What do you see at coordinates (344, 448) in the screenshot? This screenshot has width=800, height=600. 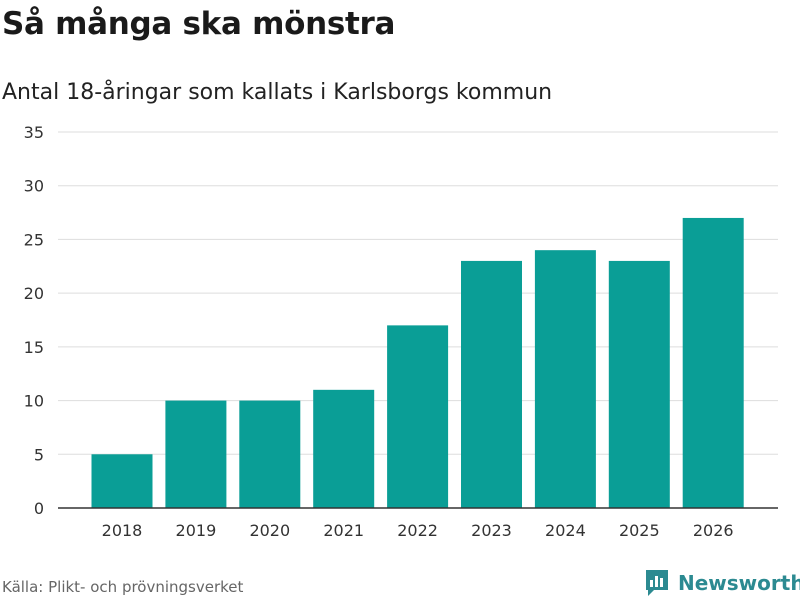 I see `bar-2021` at bounding box center [344, 448].